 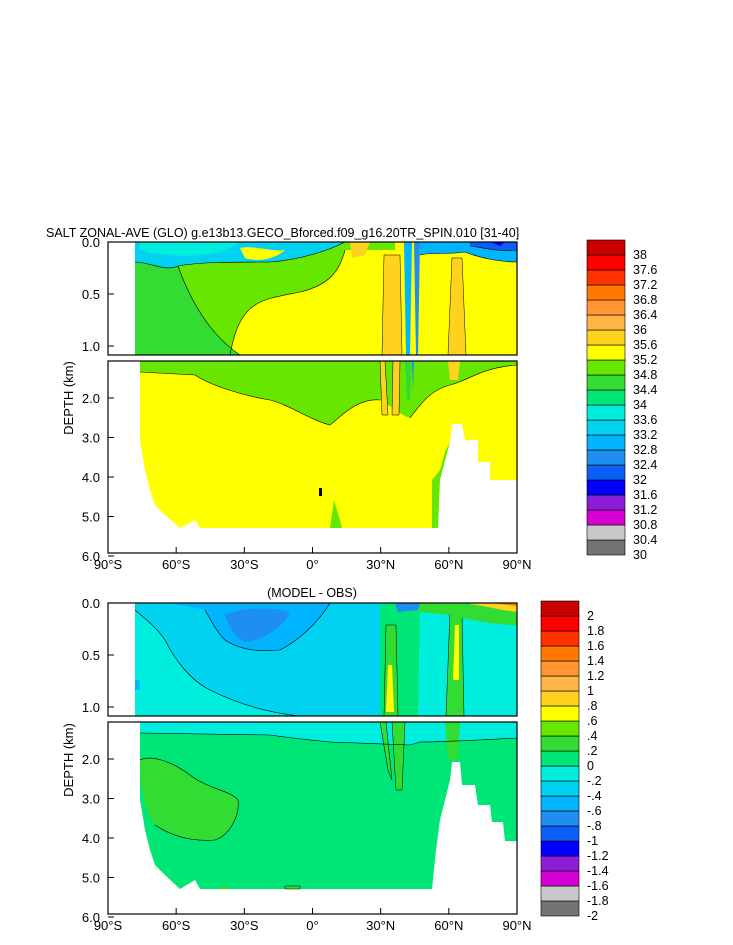 I want to click on colorbar-label: .4, so click(x=592, y=736).